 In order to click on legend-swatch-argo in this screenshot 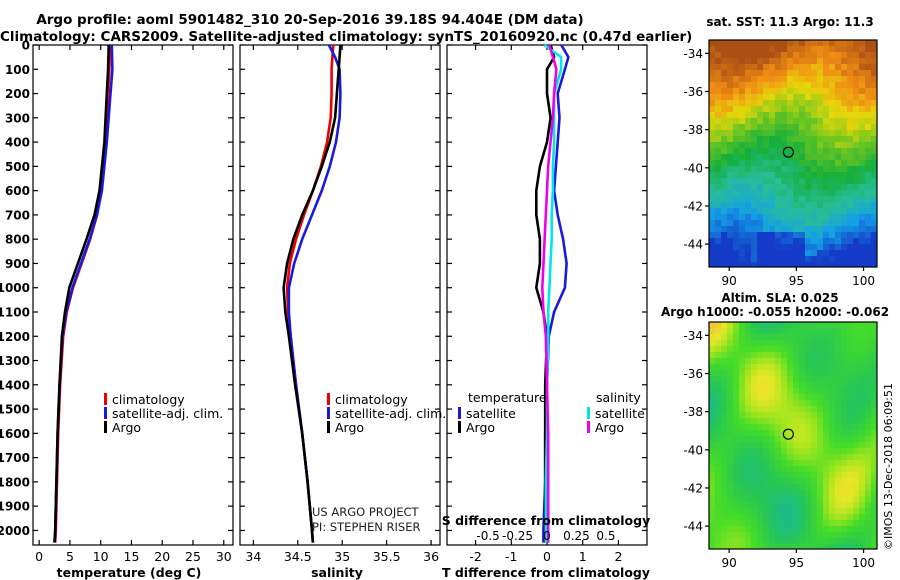, I will do `click(328, 427)`.